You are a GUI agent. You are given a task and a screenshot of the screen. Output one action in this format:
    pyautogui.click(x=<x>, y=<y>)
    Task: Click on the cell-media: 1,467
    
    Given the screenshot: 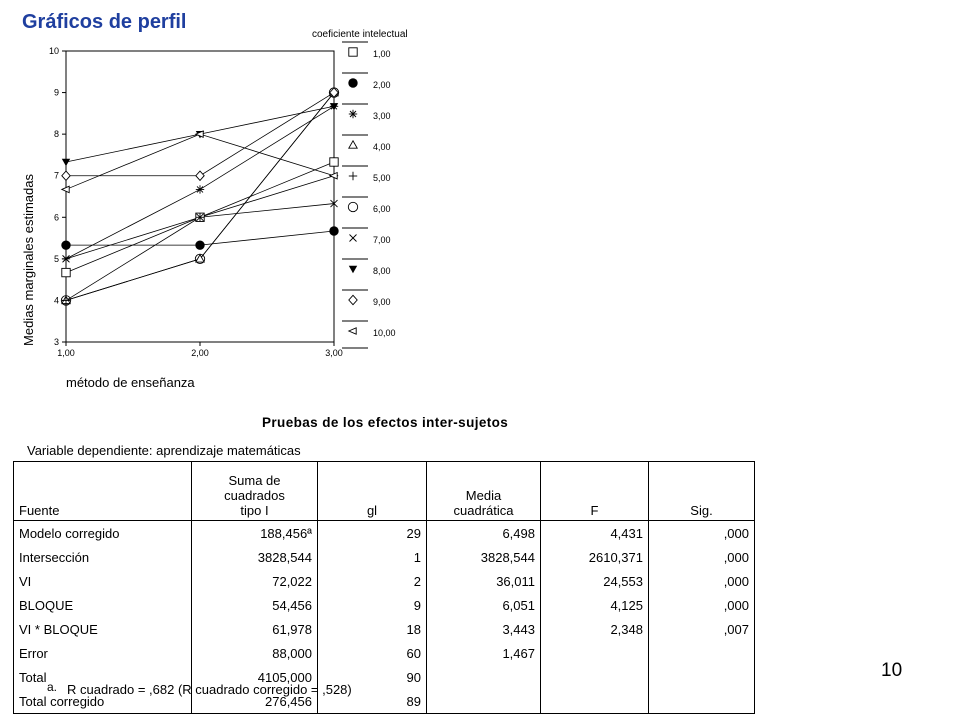 What is the action you would take?
    pyautogui.click(x=483, y=653)
    